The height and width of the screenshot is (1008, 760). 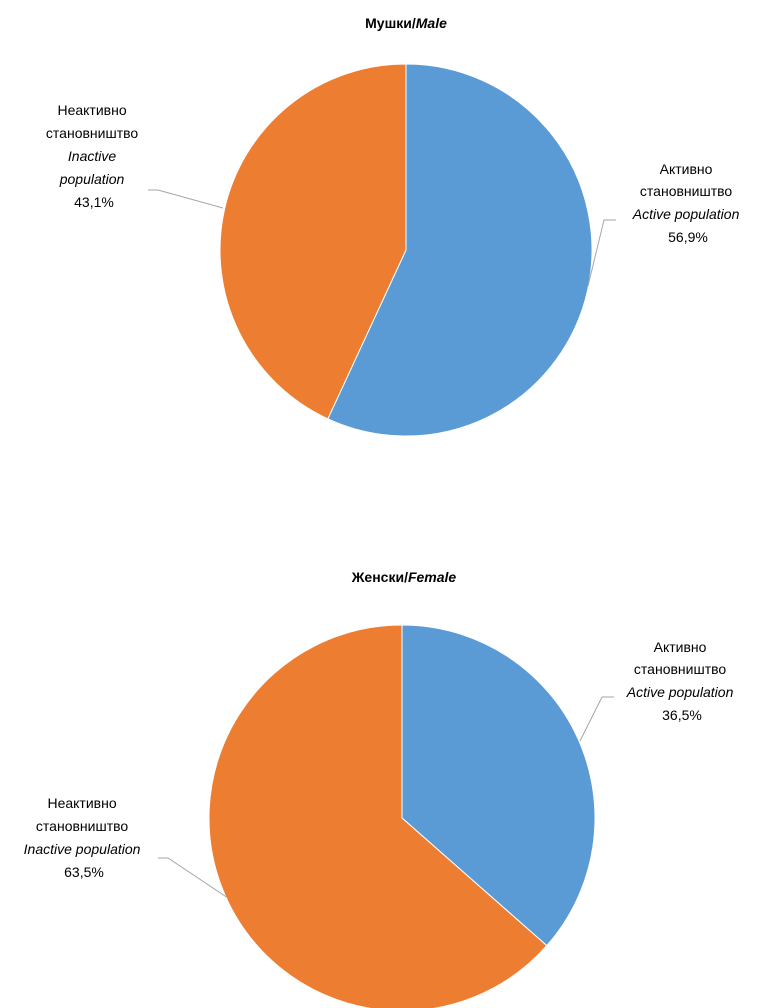 What do you see at coordinates (406, 23) in the screenshot?
I see `chart-title-male: Мушки/Male` at bounding box center [406, 23].